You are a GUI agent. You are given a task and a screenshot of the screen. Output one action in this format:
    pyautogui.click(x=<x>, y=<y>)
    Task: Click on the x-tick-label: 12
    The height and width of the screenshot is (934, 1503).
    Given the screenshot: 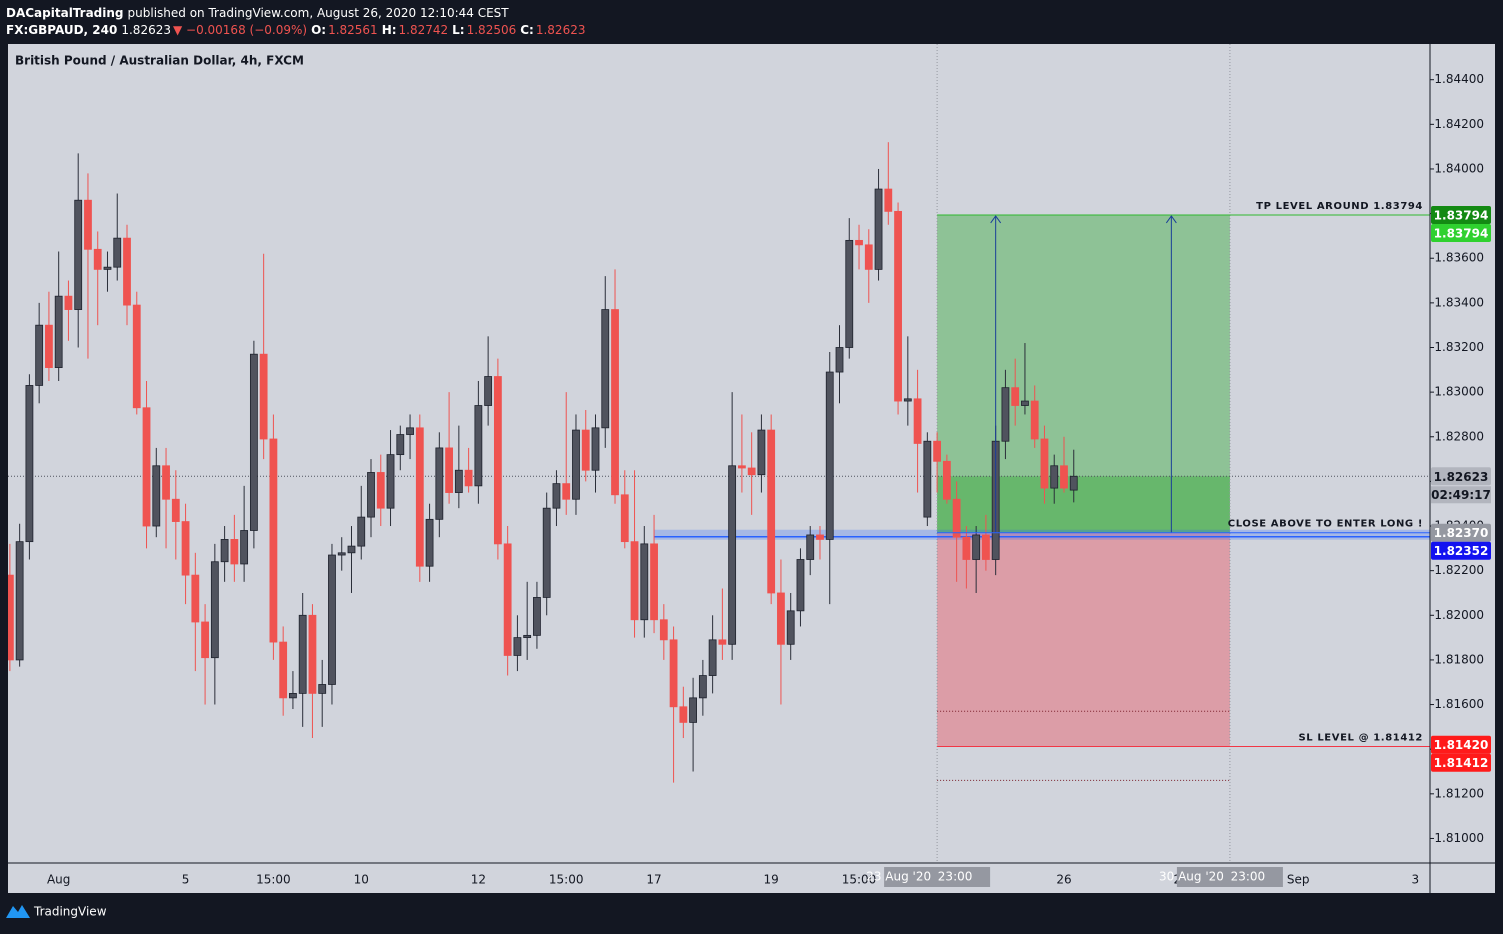 What is the action you would take?
    pyautogui.click(x=478, y=880)
    